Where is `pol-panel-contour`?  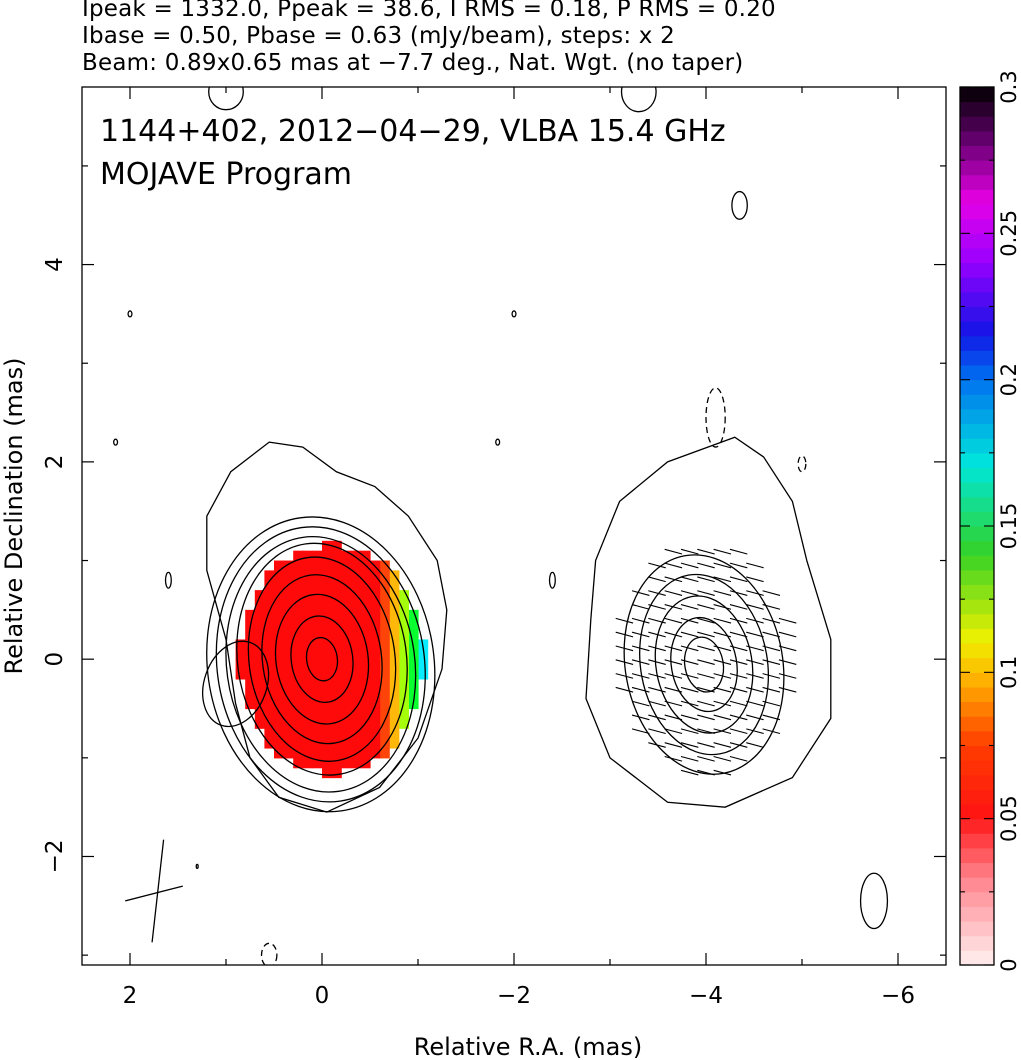 pol-panel-contour is located at coordinates (704, 664).